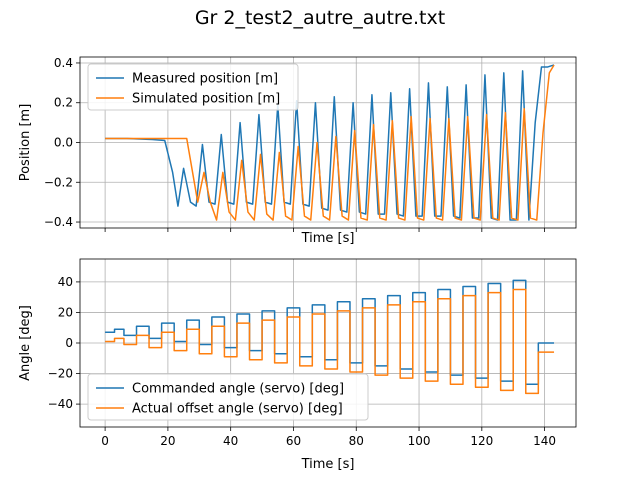  Describe the element at coordinates (230, 441) in the screenshot. I see `x-tick-label: 40` at that location.